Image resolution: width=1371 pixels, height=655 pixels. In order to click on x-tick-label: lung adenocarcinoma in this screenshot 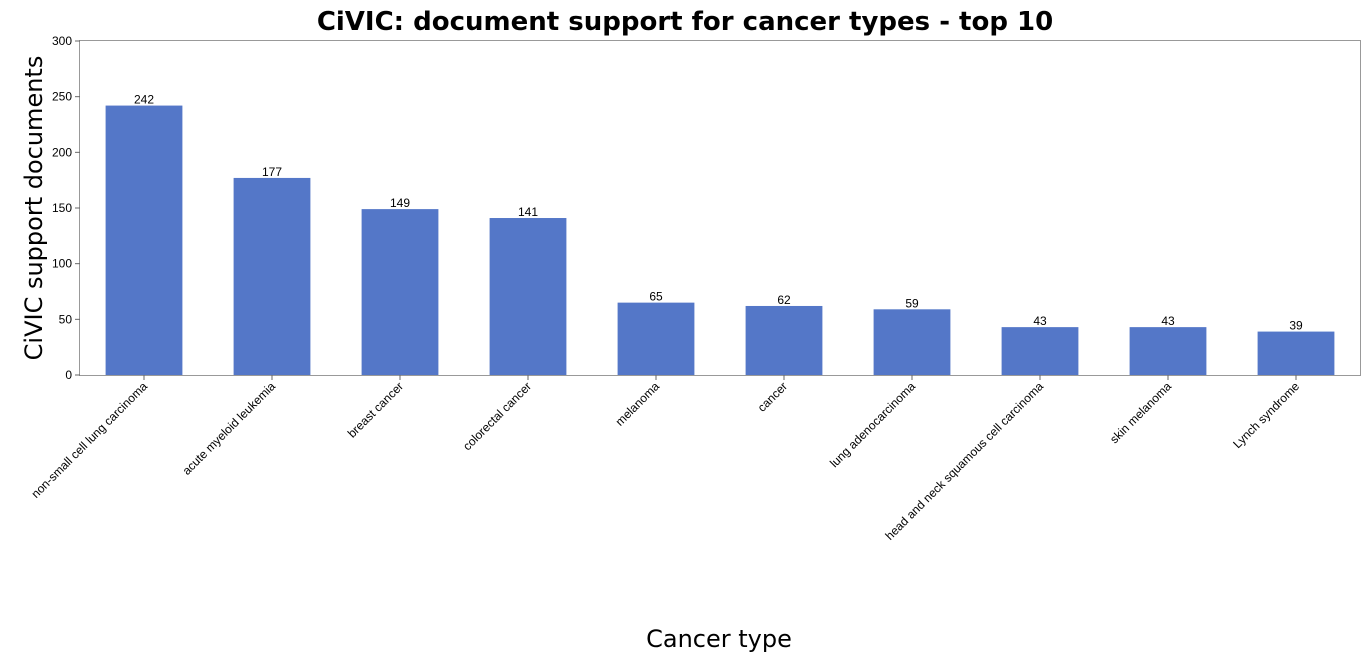, I will do `click(872, 424)`.